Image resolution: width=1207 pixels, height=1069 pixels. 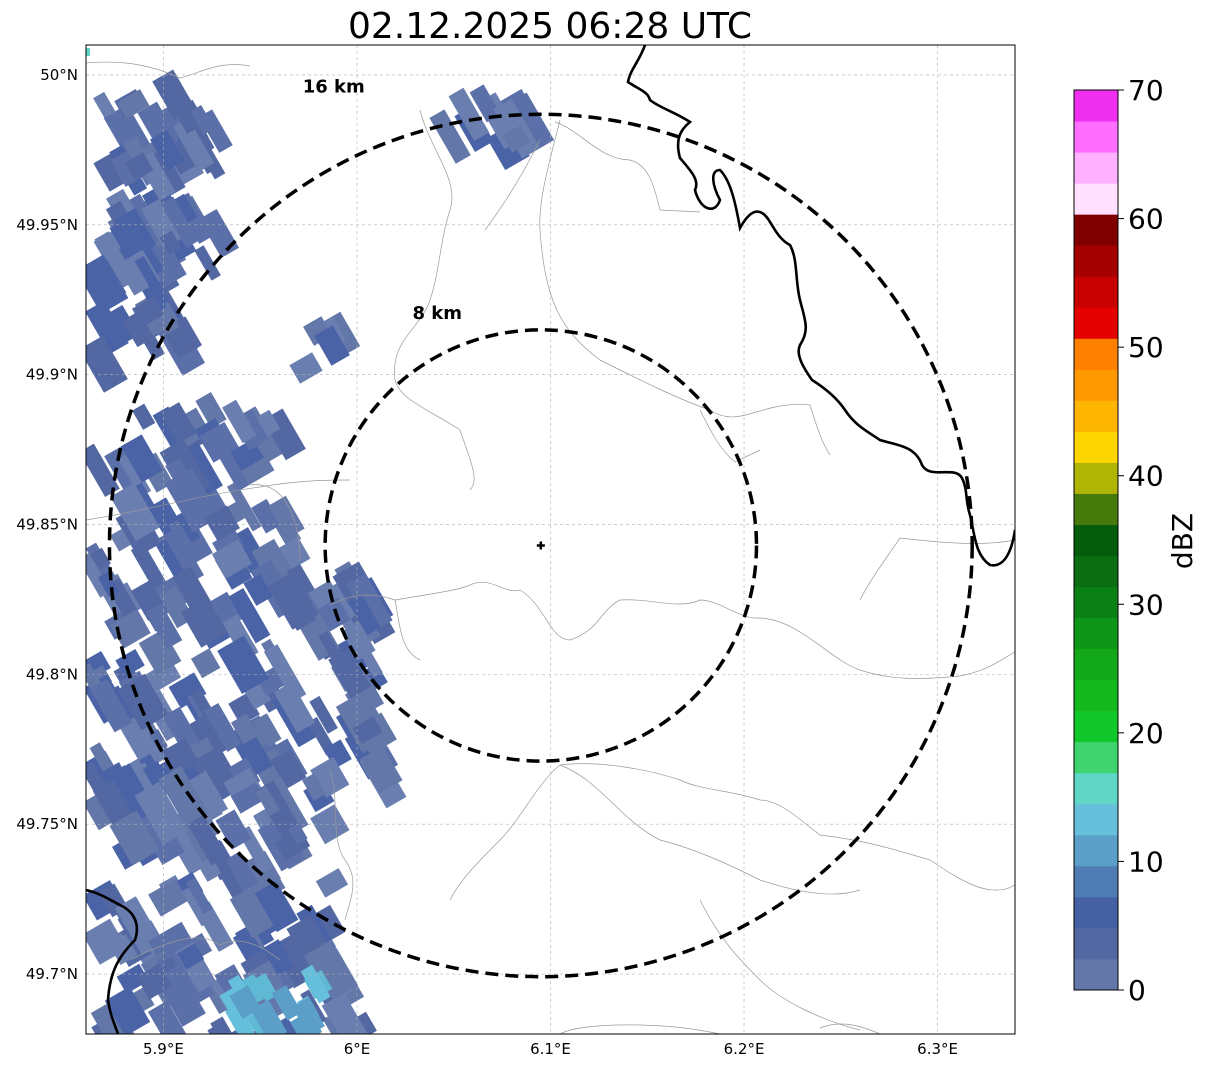 What do you see at coordinates (52, 974) in the screenshot?
I see `lat-tick-label: 49.7°N` at bounding box center [52, 974].